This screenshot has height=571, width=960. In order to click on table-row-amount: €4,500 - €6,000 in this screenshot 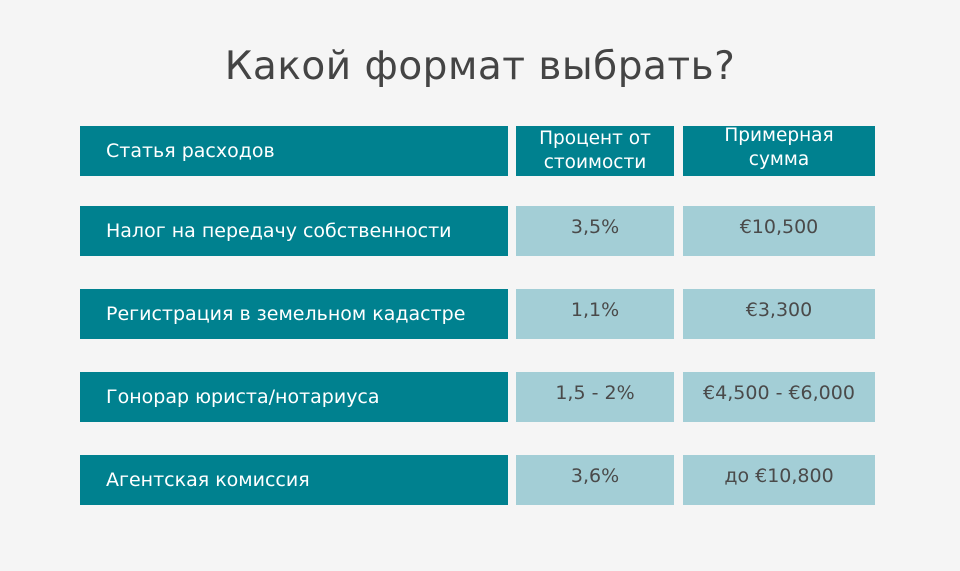, I will do `click(779, 397)`.